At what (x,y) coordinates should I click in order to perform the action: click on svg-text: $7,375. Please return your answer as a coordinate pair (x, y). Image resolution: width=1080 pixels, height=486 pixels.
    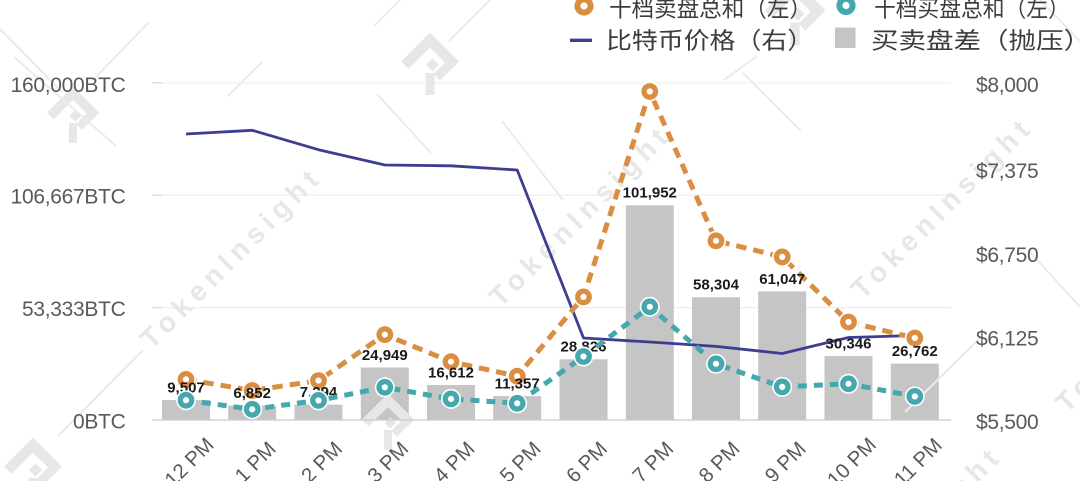
    Looking at the image, I should click on (1007, 171).